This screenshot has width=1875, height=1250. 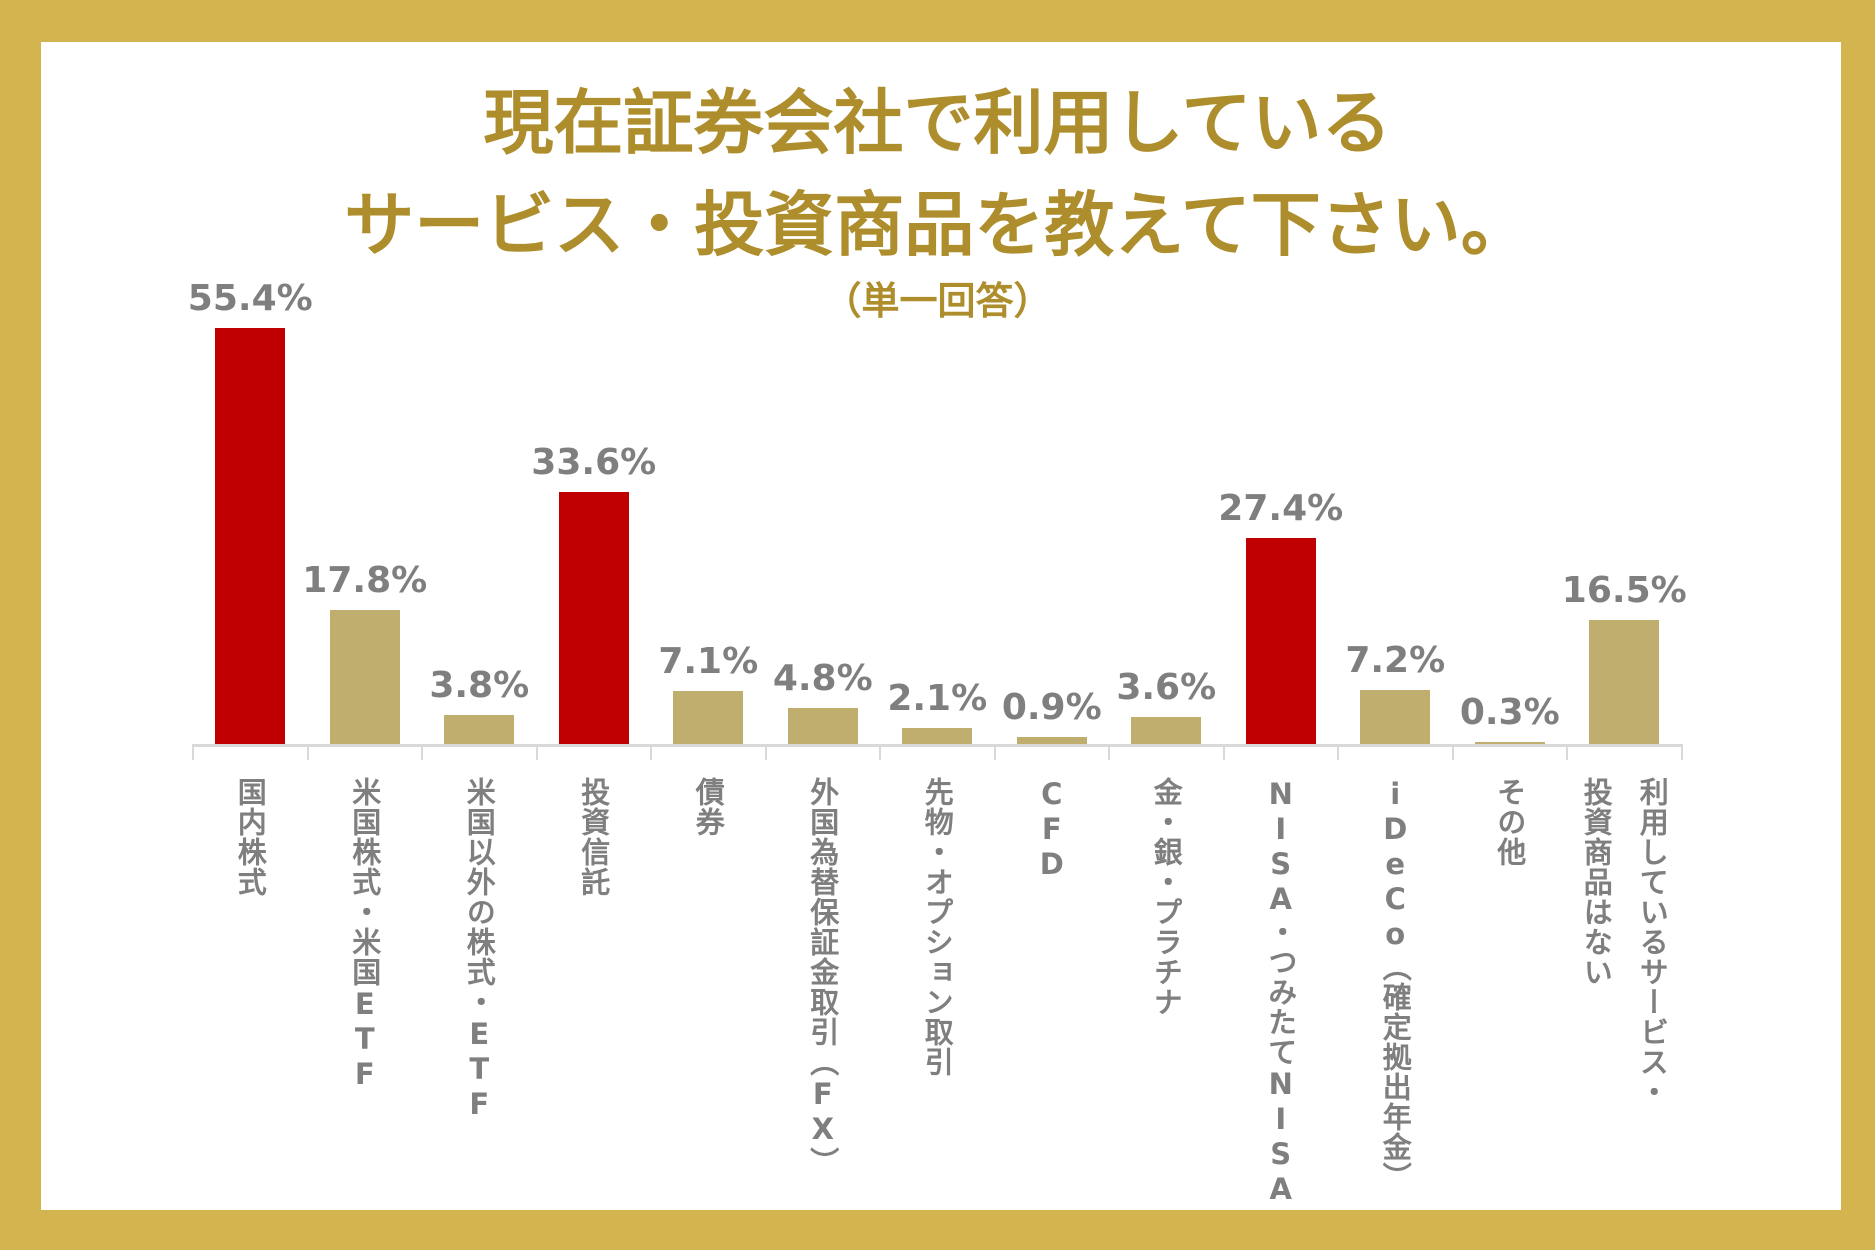 What do you see at coordinates (1509, 822) in the screenshot?
I see `category-label: その他` at bounding box center [1509, 822].